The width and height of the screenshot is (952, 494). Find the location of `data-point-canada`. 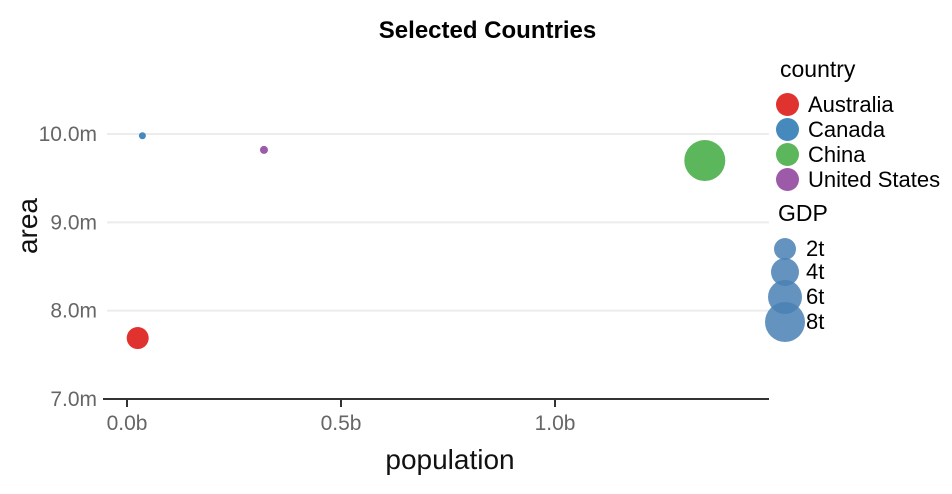

data-point-canada is located at coordinates (142, 136).